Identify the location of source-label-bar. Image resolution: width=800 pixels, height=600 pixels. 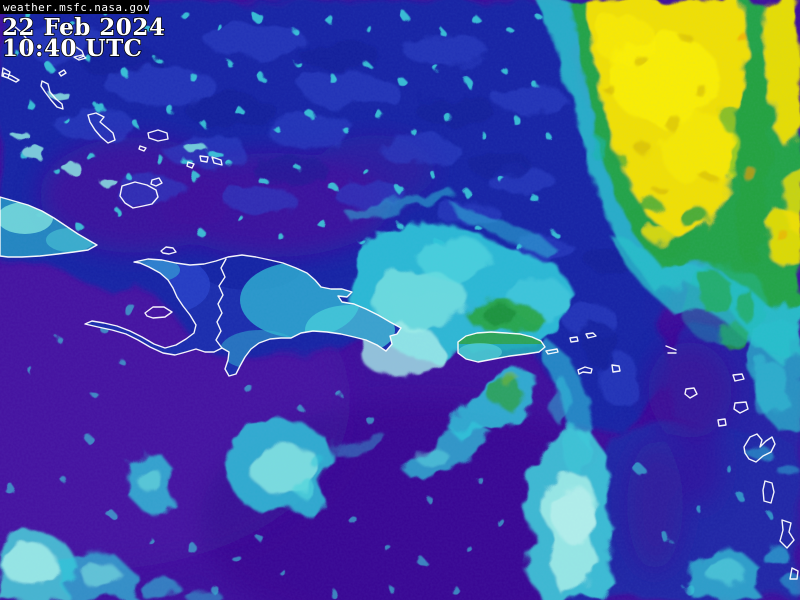
(74, 7).